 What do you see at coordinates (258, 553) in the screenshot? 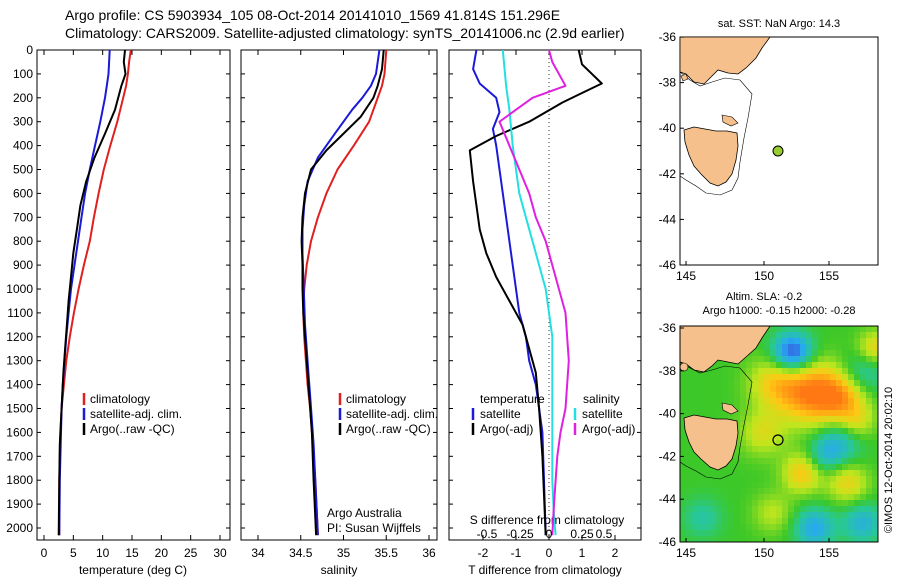
I see `x-tick-label: 34` at bounding box center [258, 553].